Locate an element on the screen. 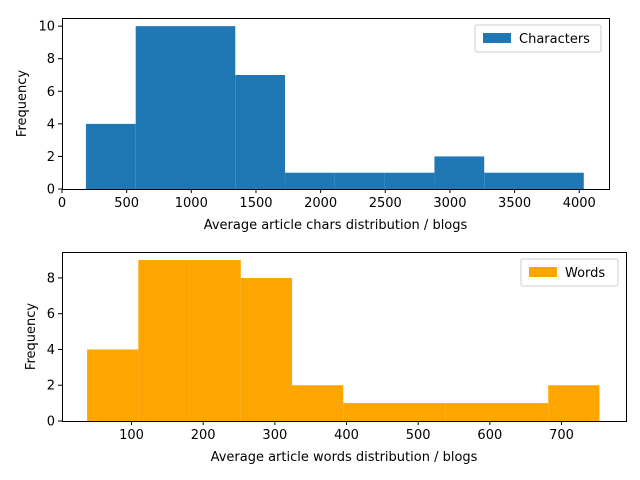 The width and height of the screenshot is (640, 480). legend: Characters is located at coordinates (538, 38).